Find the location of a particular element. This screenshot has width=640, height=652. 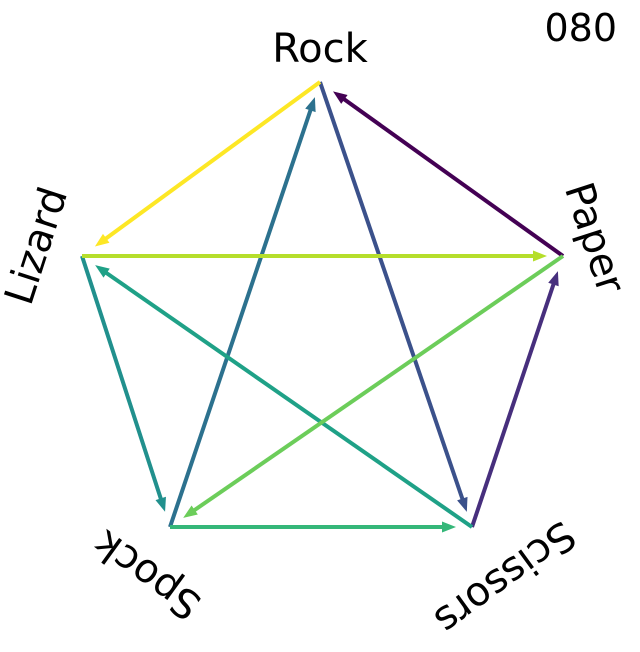

edge-lizard-to-paper is located at coordinates (314, 256).